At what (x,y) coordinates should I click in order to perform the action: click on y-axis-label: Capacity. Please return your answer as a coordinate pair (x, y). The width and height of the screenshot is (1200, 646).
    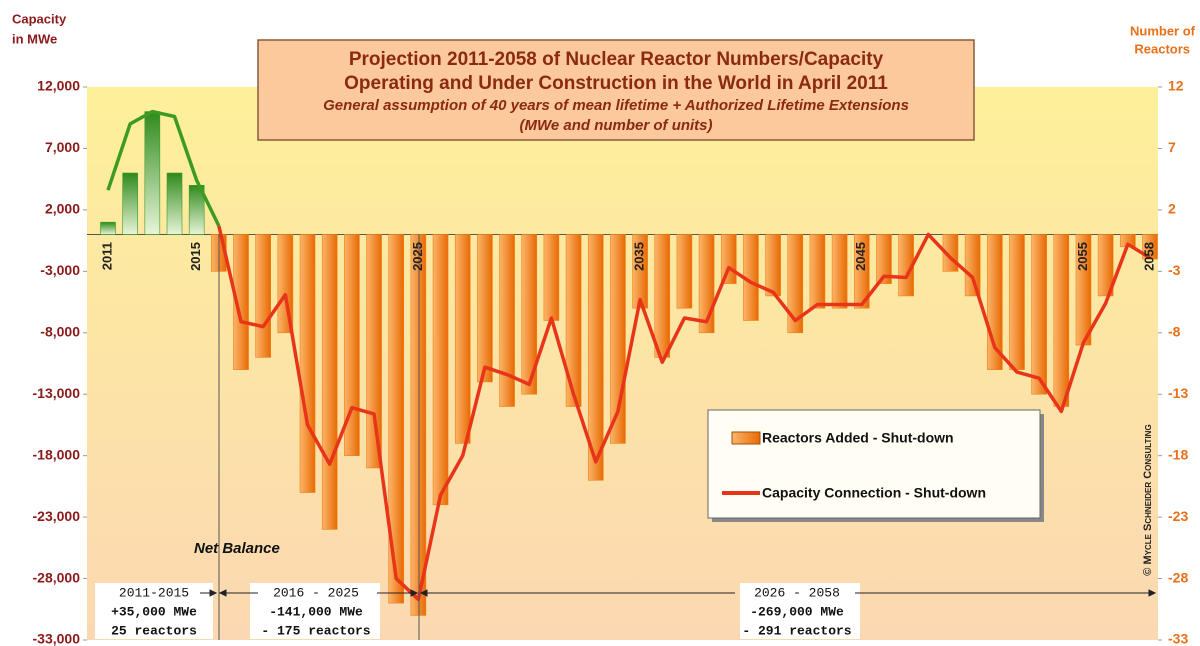
    Looking at the image, I should click on (39, 18).